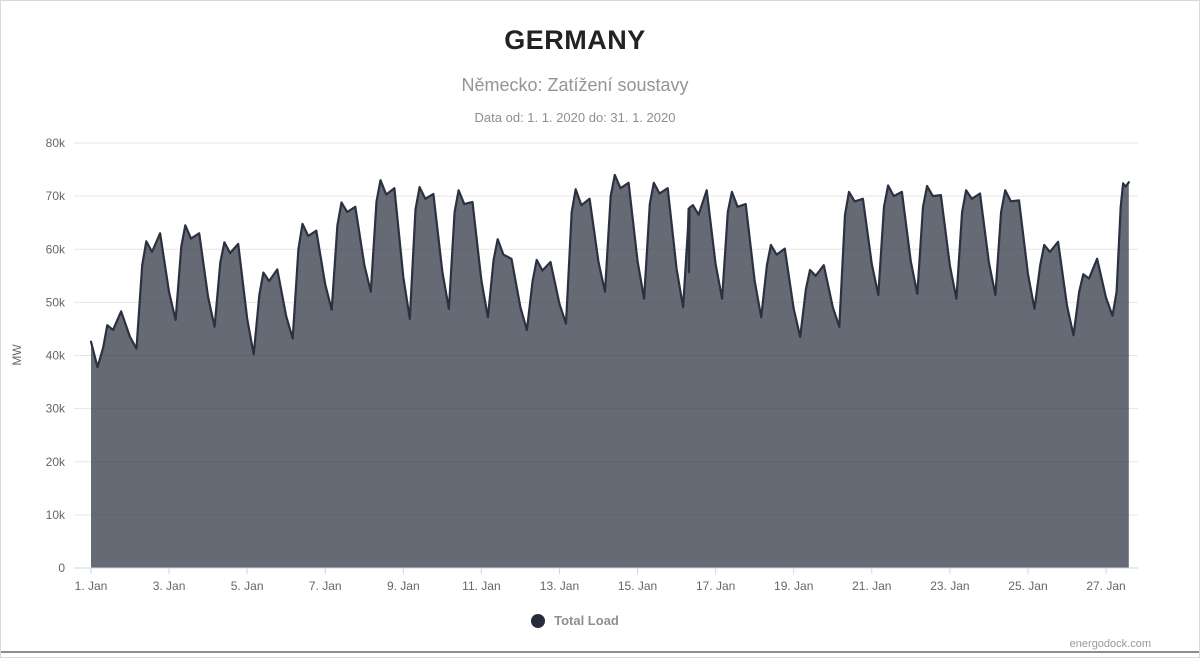 The height and width of the screenshot is (658, 1200). Describe the element at coordinates (559, 586) in the screenshot. I see `x-tick-label: 13. Jan` at that location.